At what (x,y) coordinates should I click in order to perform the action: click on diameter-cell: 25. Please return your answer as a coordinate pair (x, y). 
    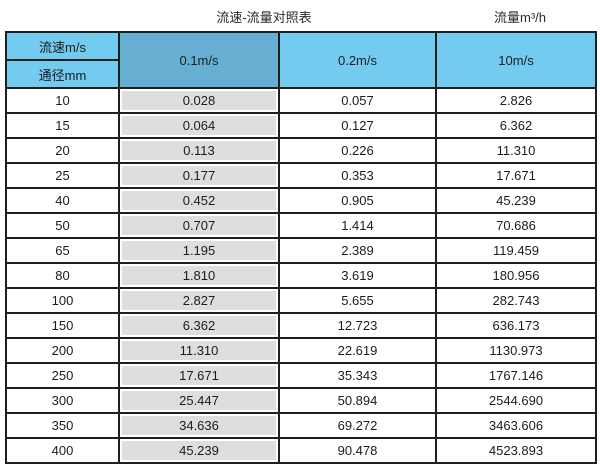
    Looking at the image, I should click on (62, 175).